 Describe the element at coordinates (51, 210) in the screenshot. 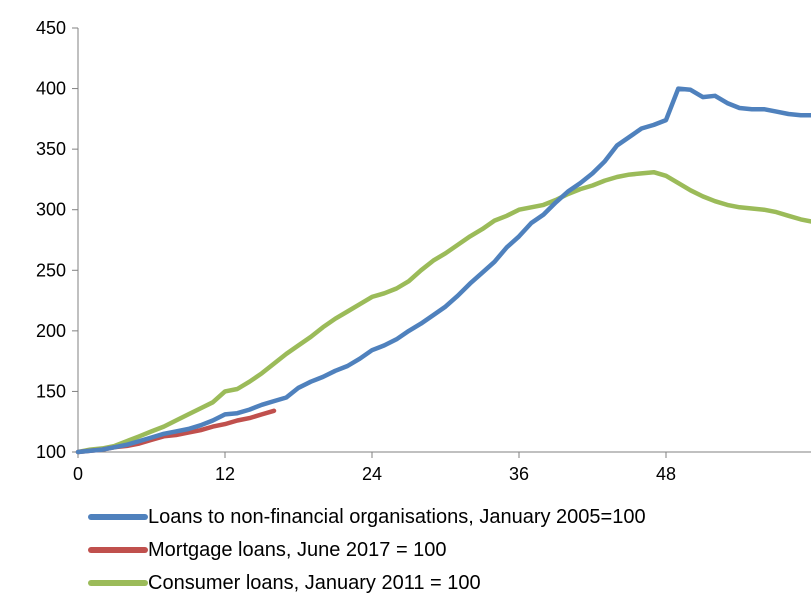

I see `y-tick-label: 300` at that location.